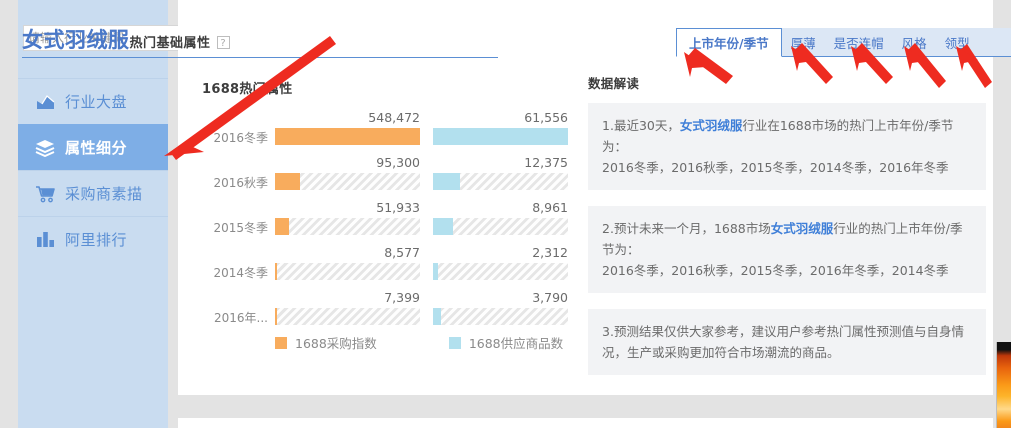 This screenshot has width=1011, height=428. What do you see at coordinates (96, 240) in the screenshot?
I see `sidebar-item-label: 阿里排行` at bounding box center [96, 240].